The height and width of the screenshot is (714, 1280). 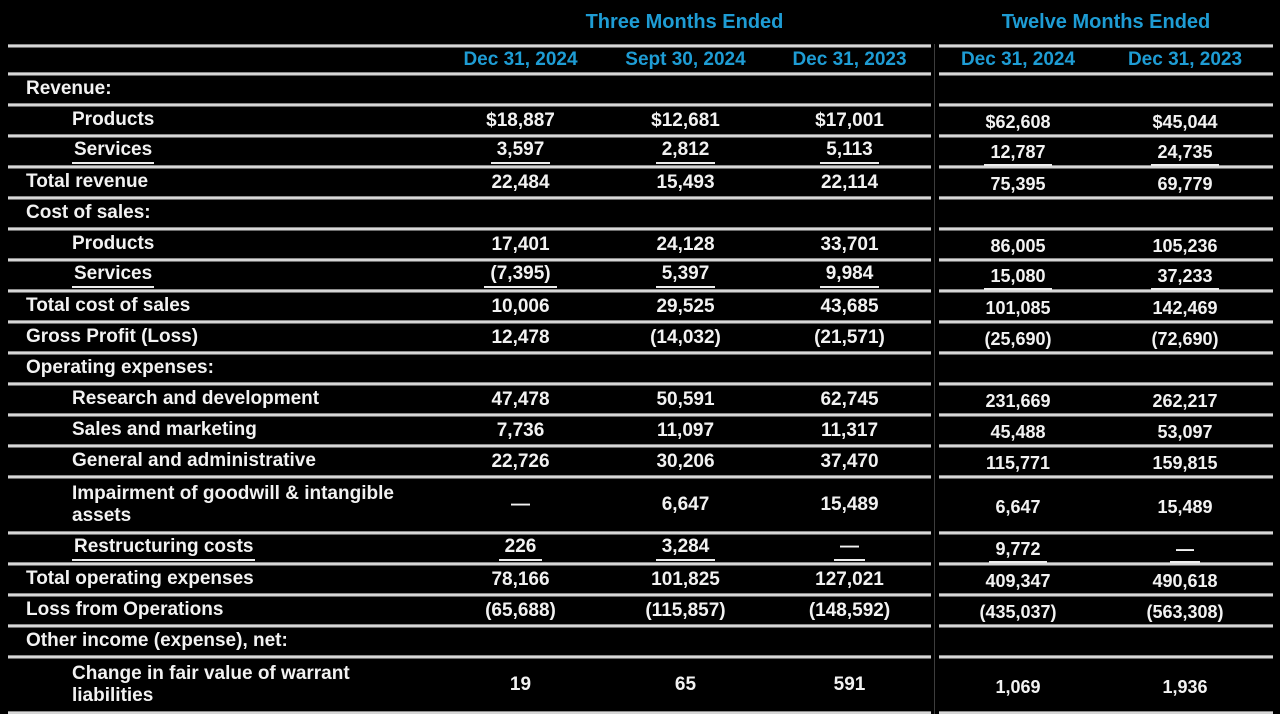 I want to click on cell-value: 1,069, so click(x=1018, y=686).